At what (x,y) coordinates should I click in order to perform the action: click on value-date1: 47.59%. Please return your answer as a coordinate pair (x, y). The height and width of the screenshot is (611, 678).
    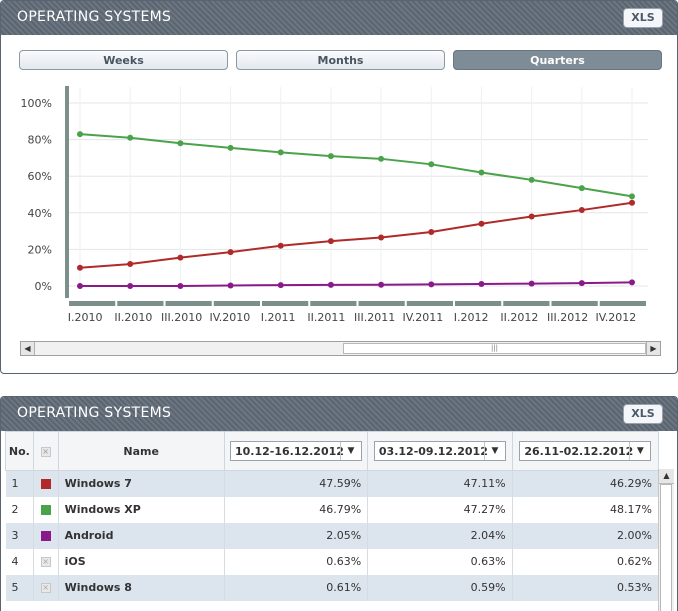
    Looking at the image, I should click on (296, 483).